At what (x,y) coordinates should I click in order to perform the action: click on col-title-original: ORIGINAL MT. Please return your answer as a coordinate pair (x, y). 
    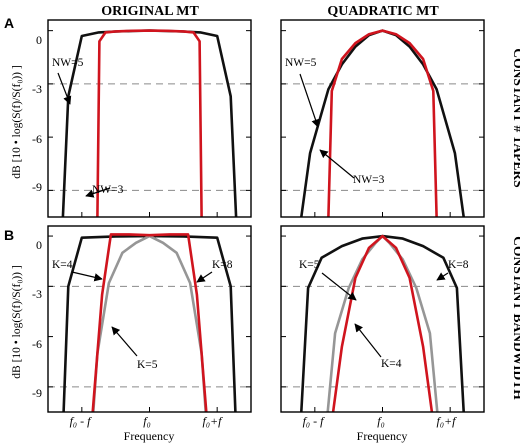
    Looking at the image, I should click on (150, 11).